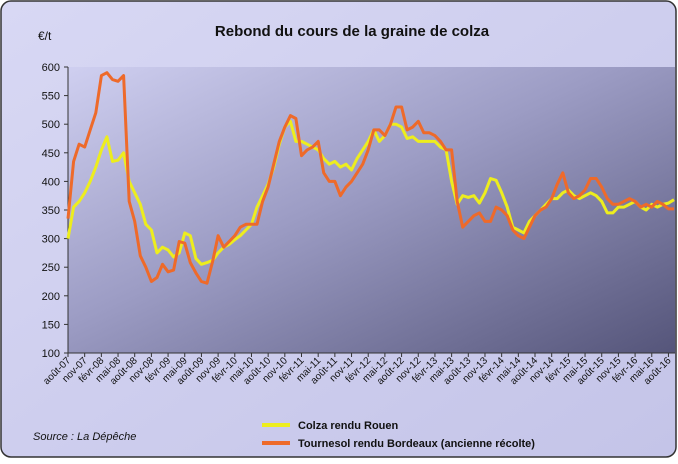  Describe the element at coordinates (84, 437) in the screenshot. I see `source: Source : La Dépêche` at that location.